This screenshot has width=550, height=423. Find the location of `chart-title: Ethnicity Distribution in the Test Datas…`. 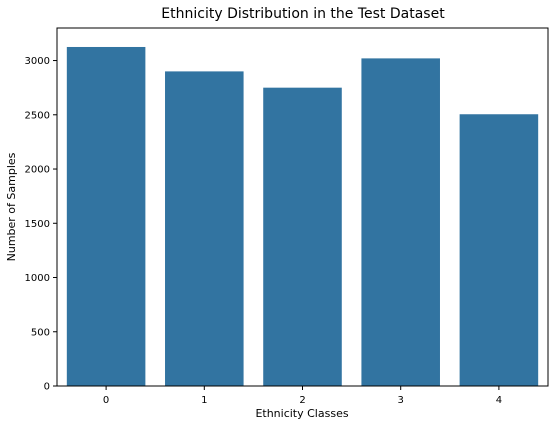

chart-title: Ethnicity Distribution in the Test Datas… is located at coordinates (303, 14).